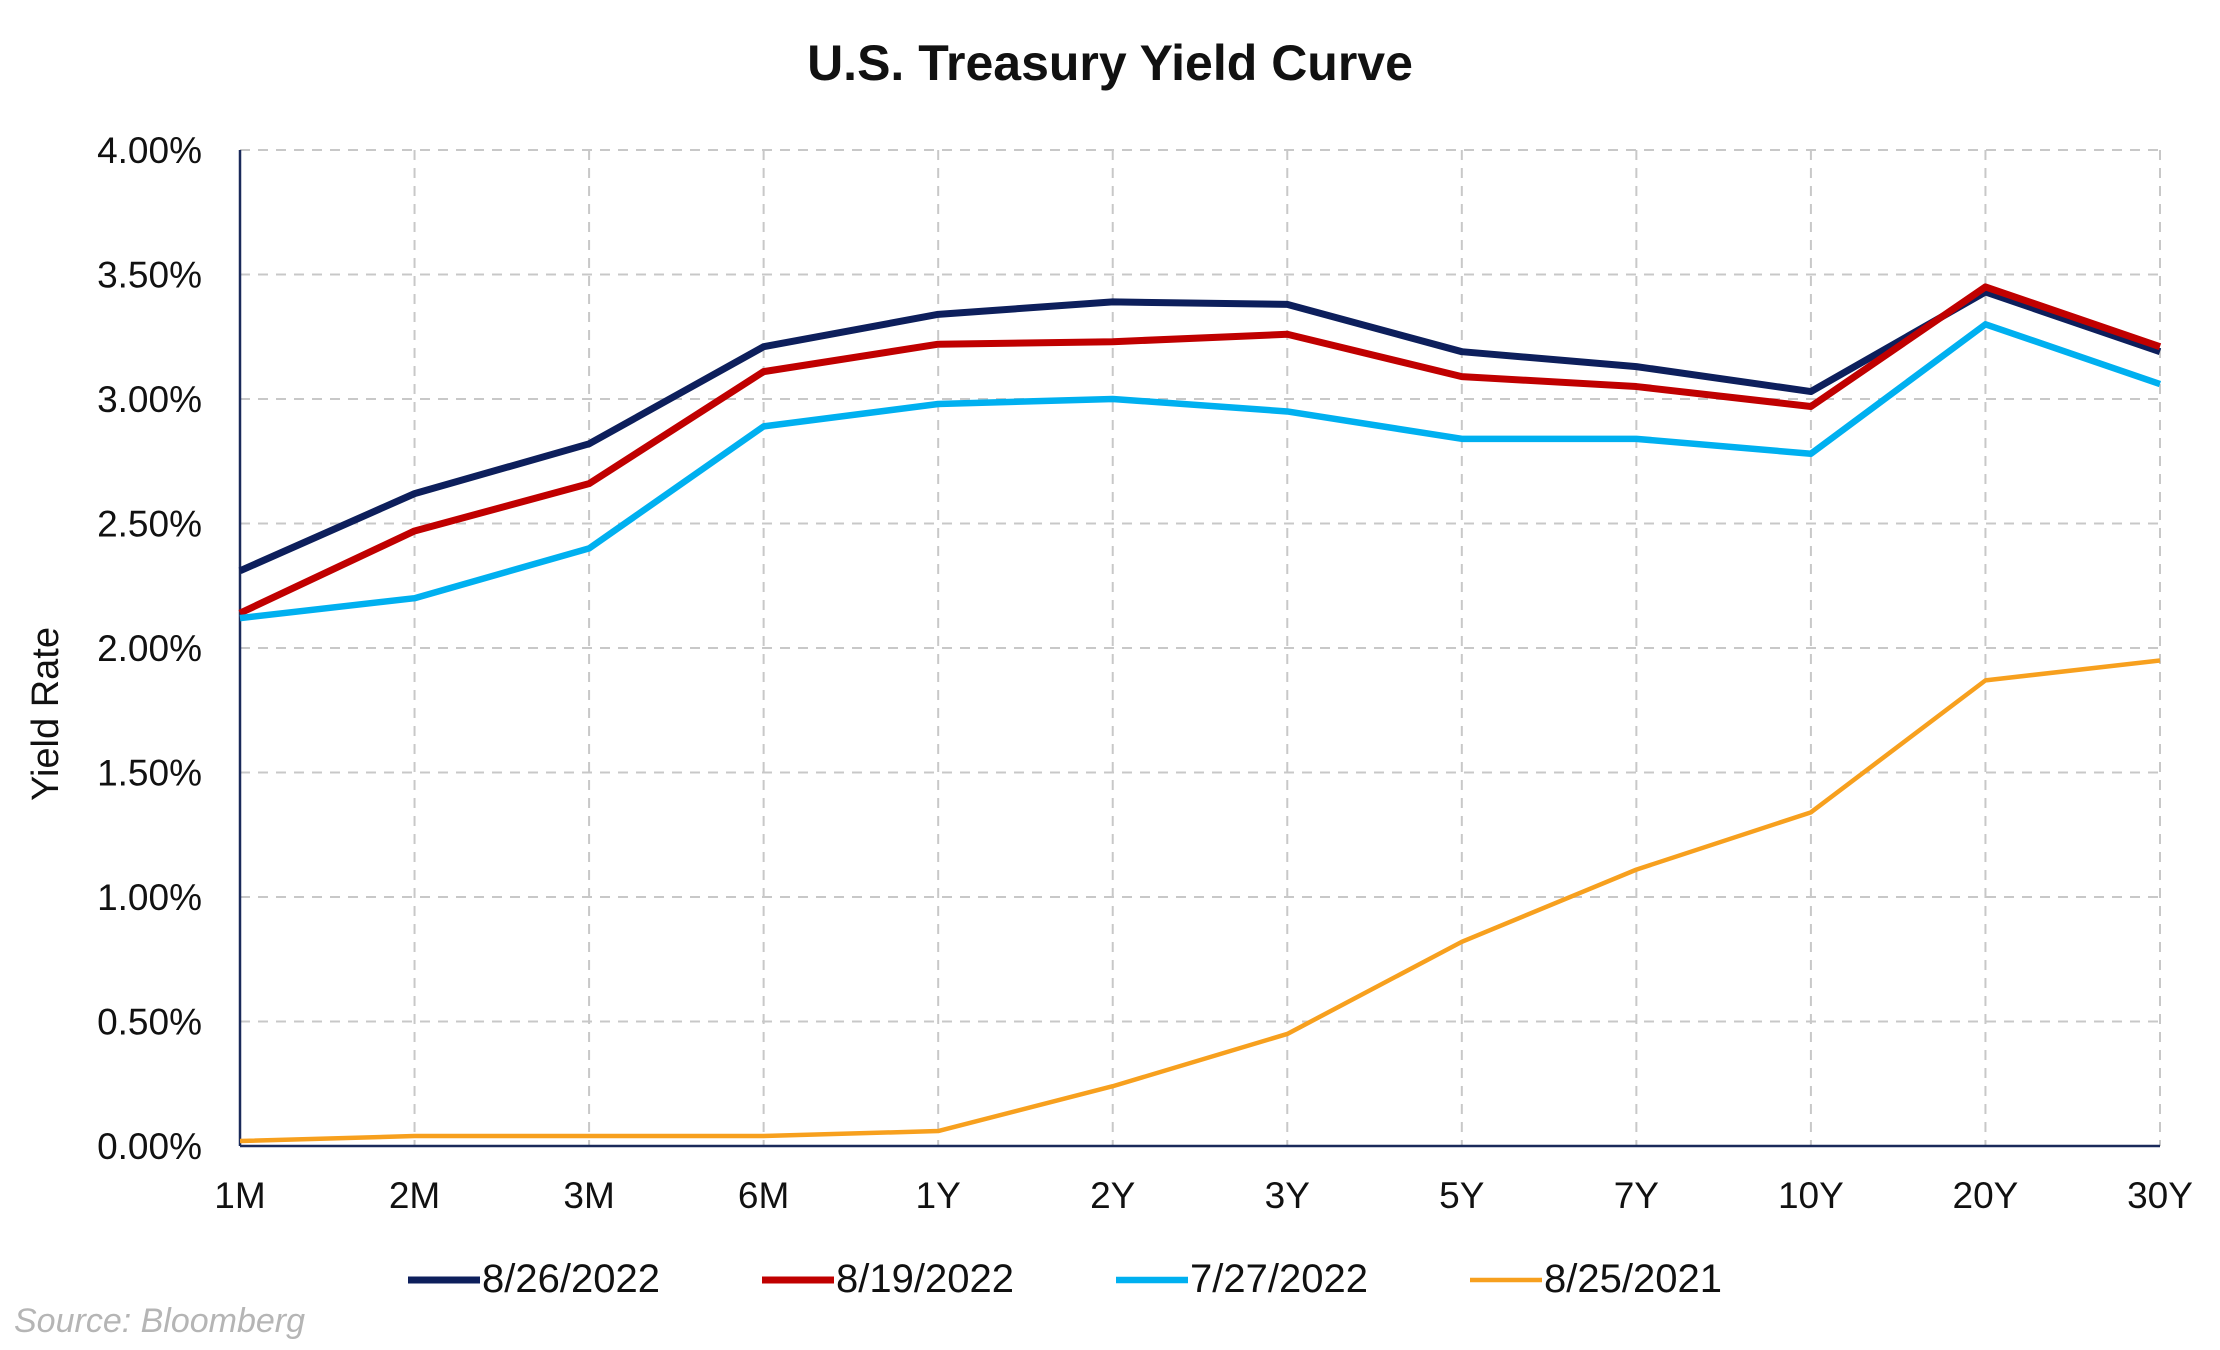  I want to click on y-tick-label: 2.50%, so click(149, 524).